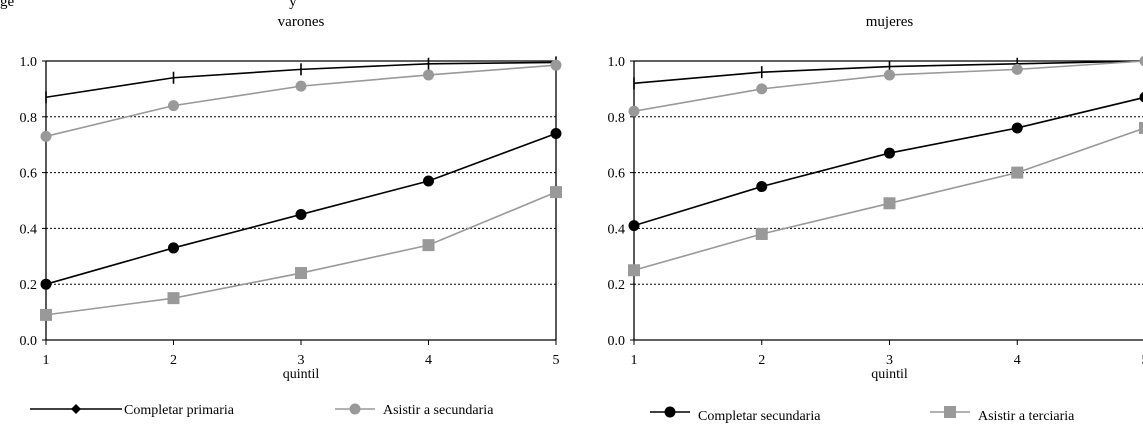 The width and height of the screenshot is (1143, 430). What do you see at coordinates (148, 5) in the screenshot?
I see `figure-header: ge y` at bounding box center [148, 5].